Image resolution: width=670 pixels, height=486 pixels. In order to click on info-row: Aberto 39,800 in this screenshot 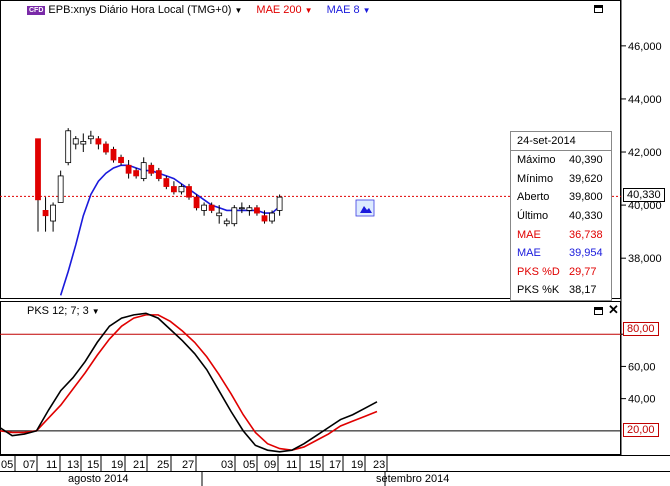, I will do `click(561, 197)`.